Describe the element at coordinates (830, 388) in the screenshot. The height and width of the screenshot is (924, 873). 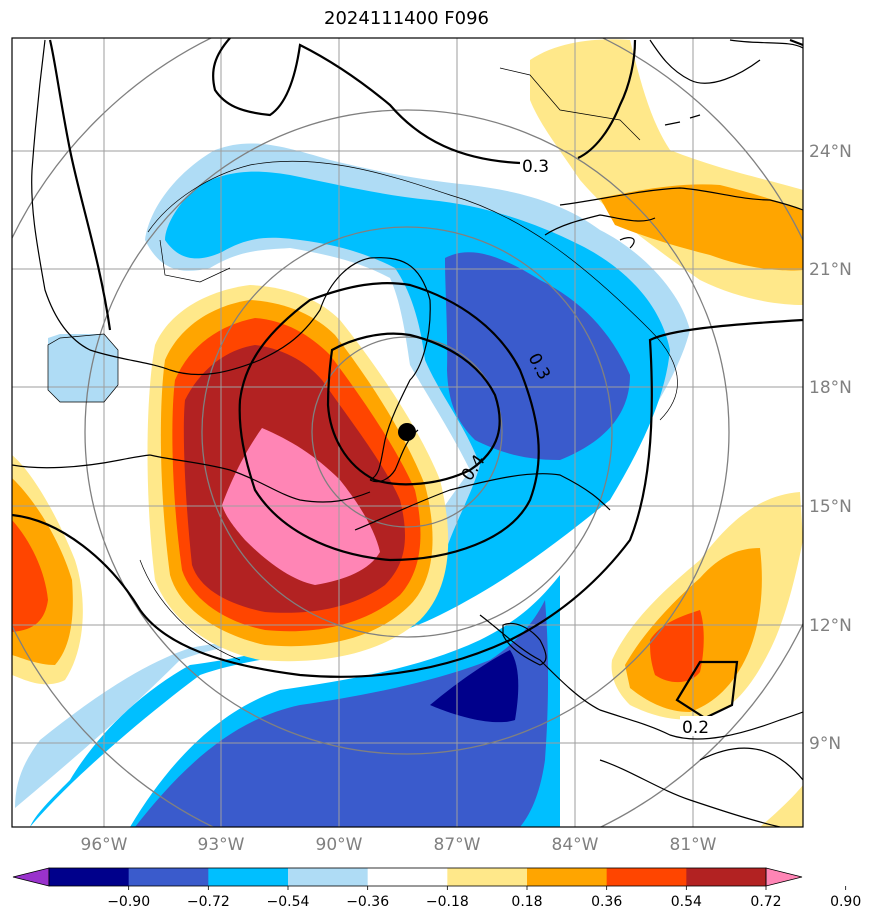
I see `lat-label: 18°N` at that location.